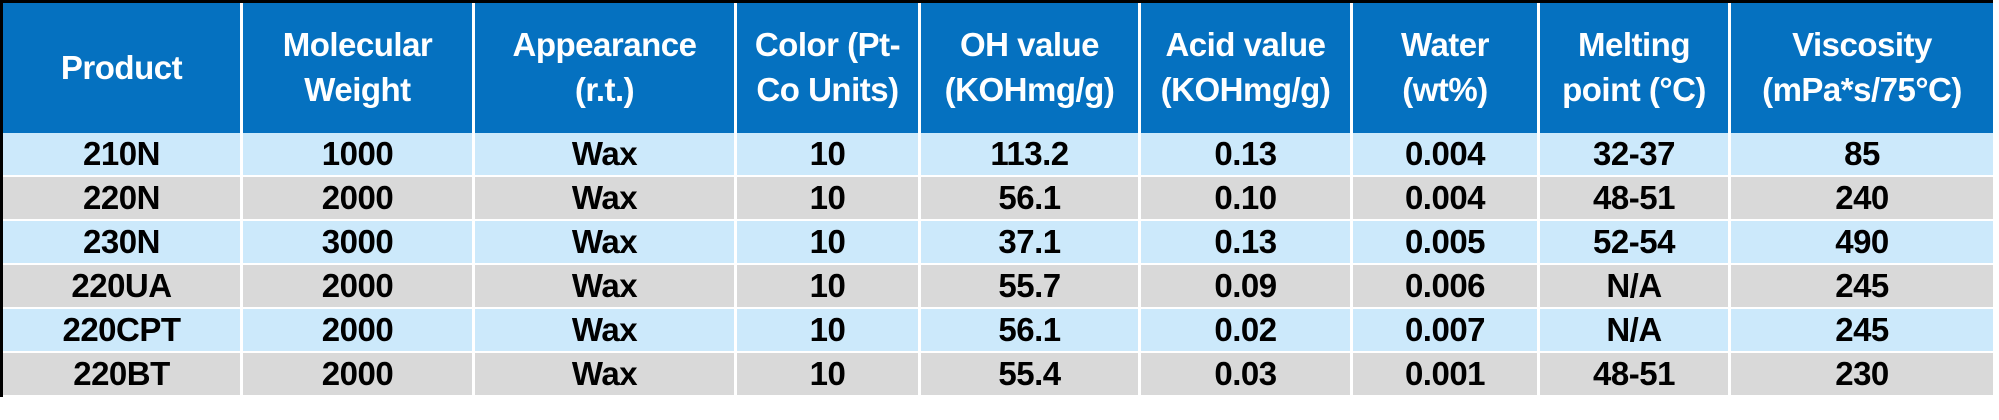  I want to click on column-header-viscosity: Viscosity (mPa*s/75°C), so click(1862, 68).